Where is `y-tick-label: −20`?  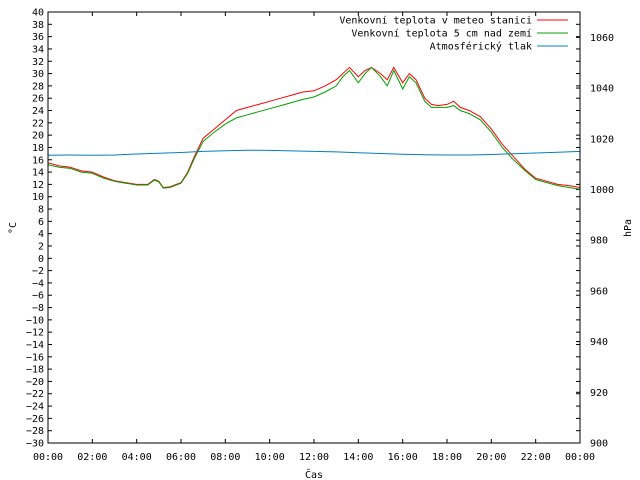 y-tick-label: −20 is located at coordinates (35, 382).